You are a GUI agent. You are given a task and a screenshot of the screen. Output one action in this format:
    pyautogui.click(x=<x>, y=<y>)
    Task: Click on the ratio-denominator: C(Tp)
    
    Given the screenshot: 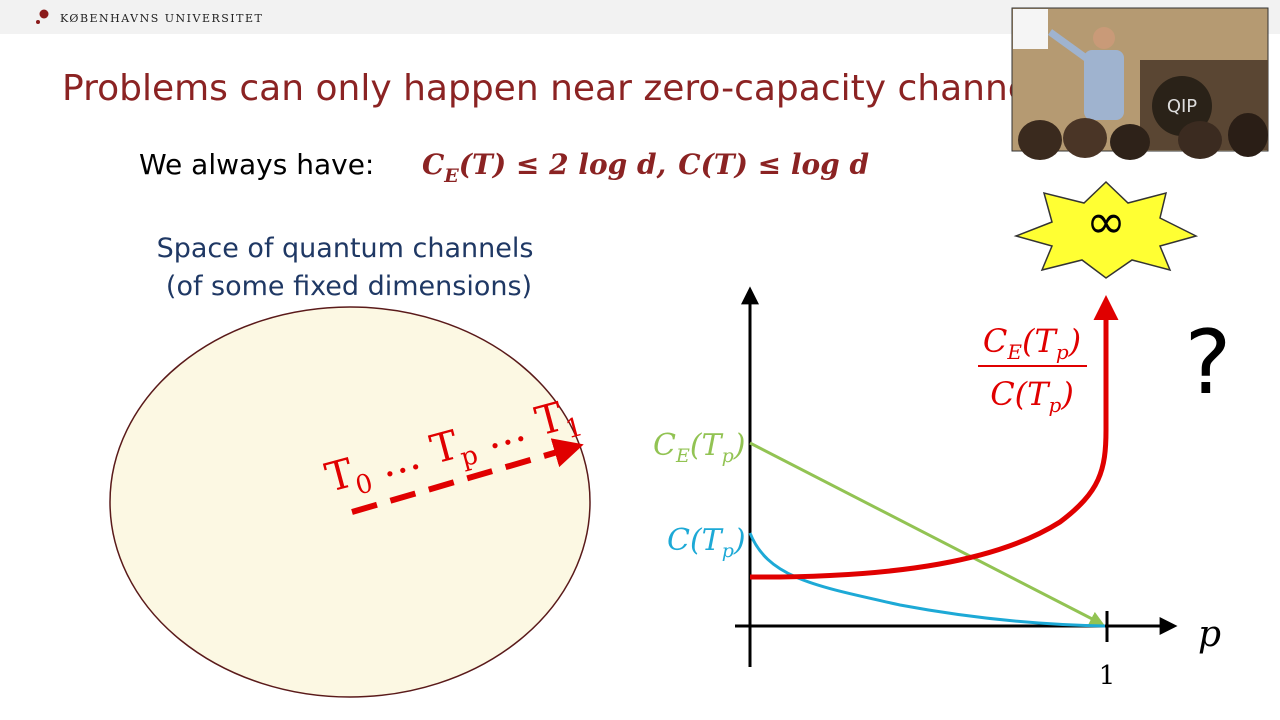 What is the action you would take?
    pyautogui.click(x=1032, y=396)
    